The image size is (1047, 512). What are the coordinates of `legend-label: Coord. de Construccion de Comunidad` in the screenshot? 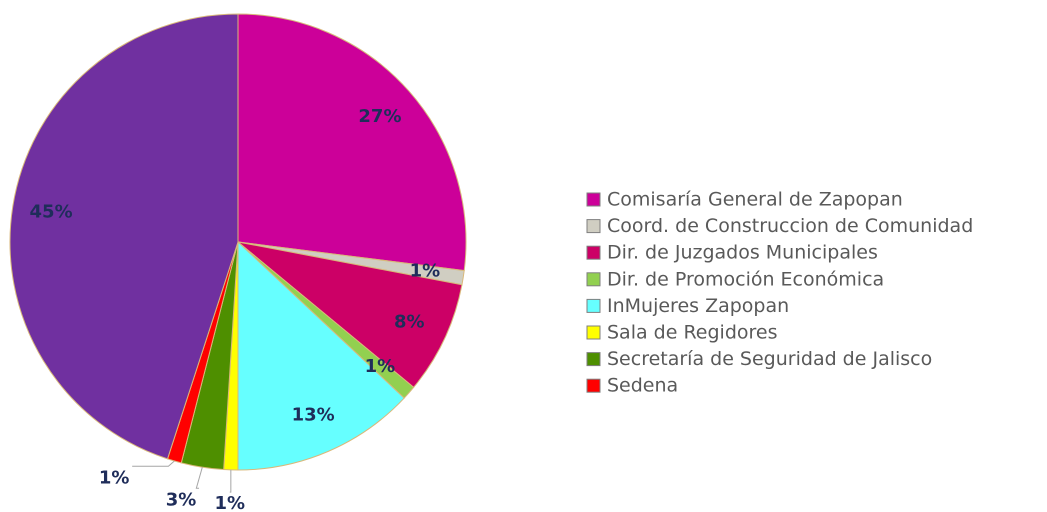 It's located at (790, 226).